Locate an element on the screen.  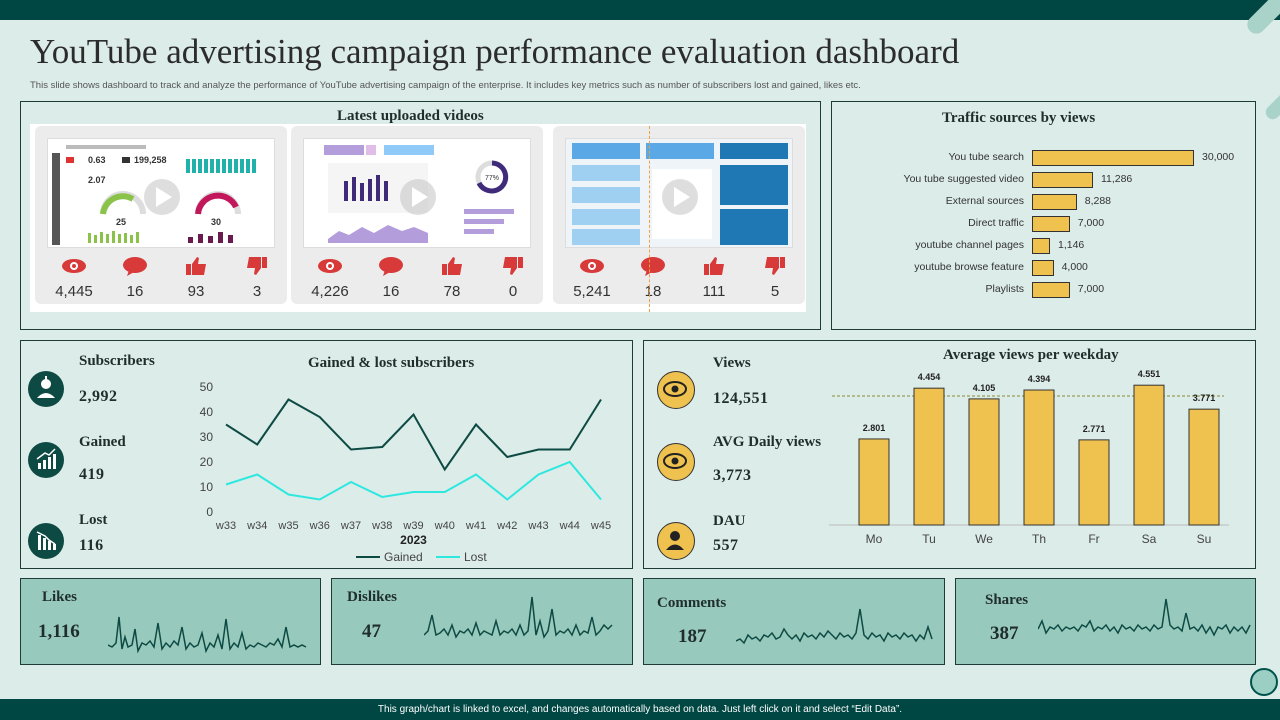
x-tick-label: Mo is located at coordinates (874, 539).